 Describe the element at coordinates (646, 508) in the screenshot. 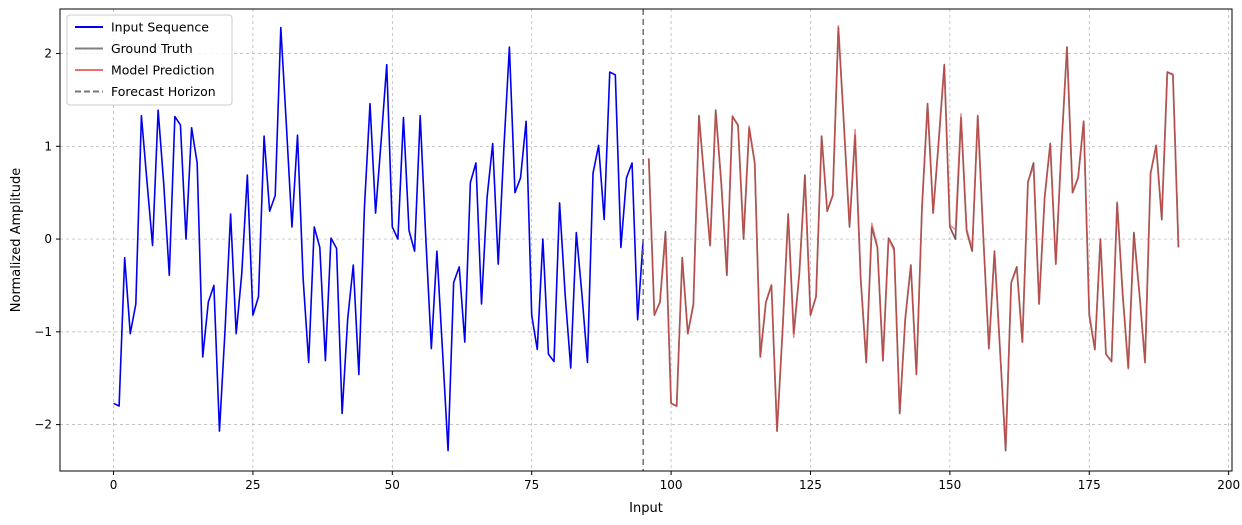

I see `x-axis-label: Input` at that location.